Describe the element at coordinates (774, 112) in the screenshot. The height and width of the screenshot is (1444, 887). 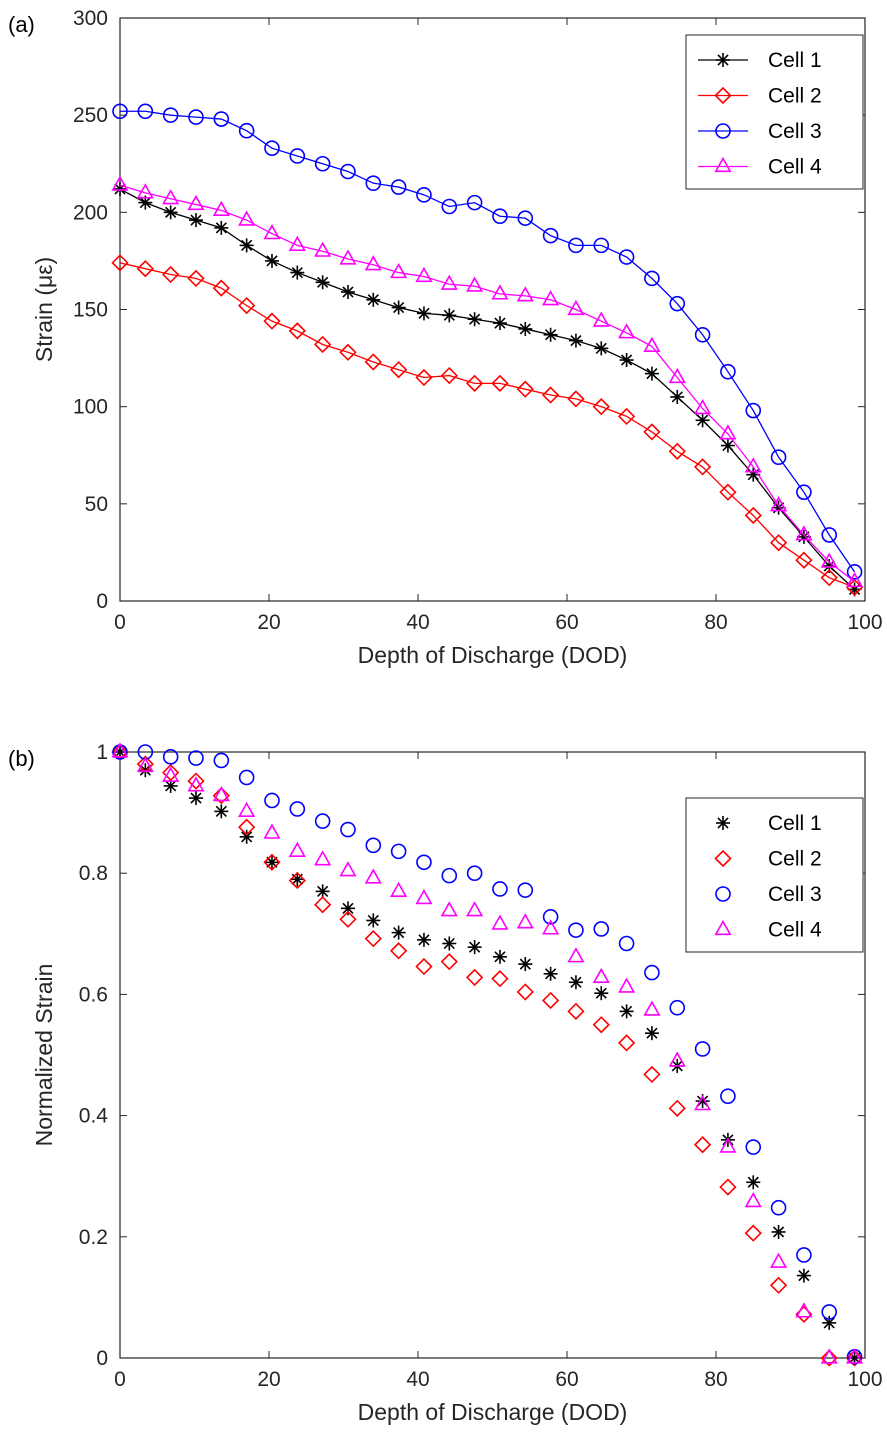
I see `legend-box` at that location.